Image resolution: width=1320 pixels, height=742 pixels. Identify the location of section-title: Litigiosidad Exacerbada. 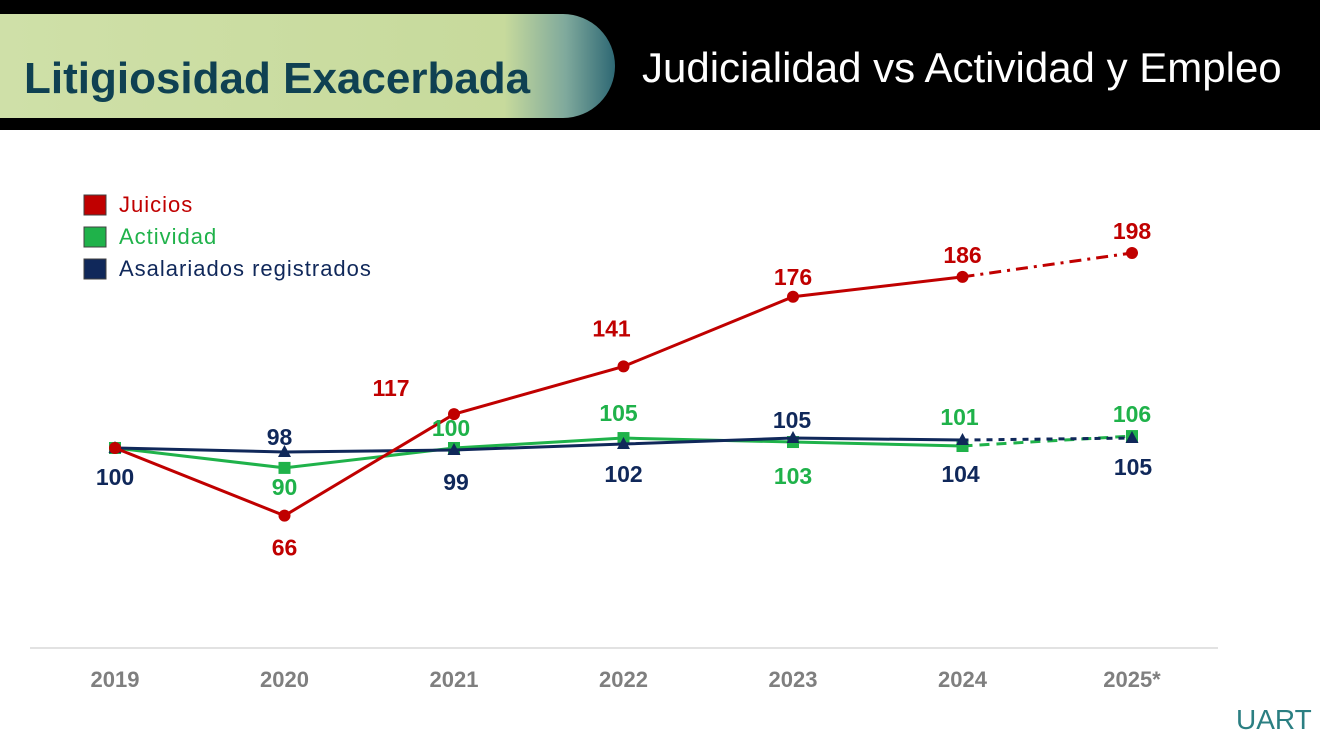
(277, 78).